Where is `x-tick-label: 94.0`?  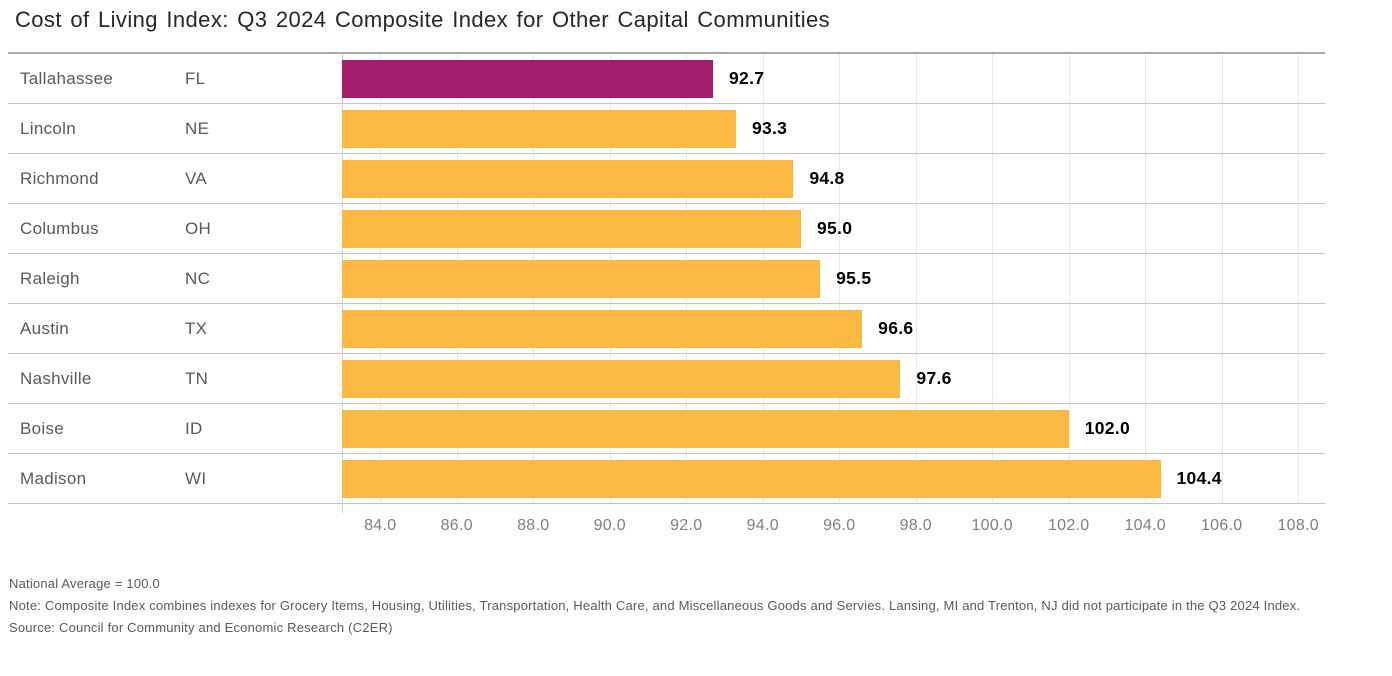
x-tick-label: 94.0 is located at coordinates (762, 525).